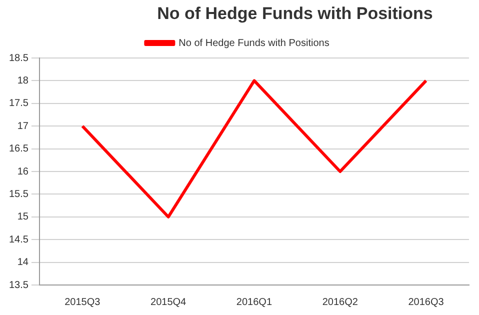 The height and width of the screenshot is (315, 479). What do you see at coordinates (18, 194) in the screenshot?
I see `y-tick-label: 15.5` at bounding box center [18, 194].